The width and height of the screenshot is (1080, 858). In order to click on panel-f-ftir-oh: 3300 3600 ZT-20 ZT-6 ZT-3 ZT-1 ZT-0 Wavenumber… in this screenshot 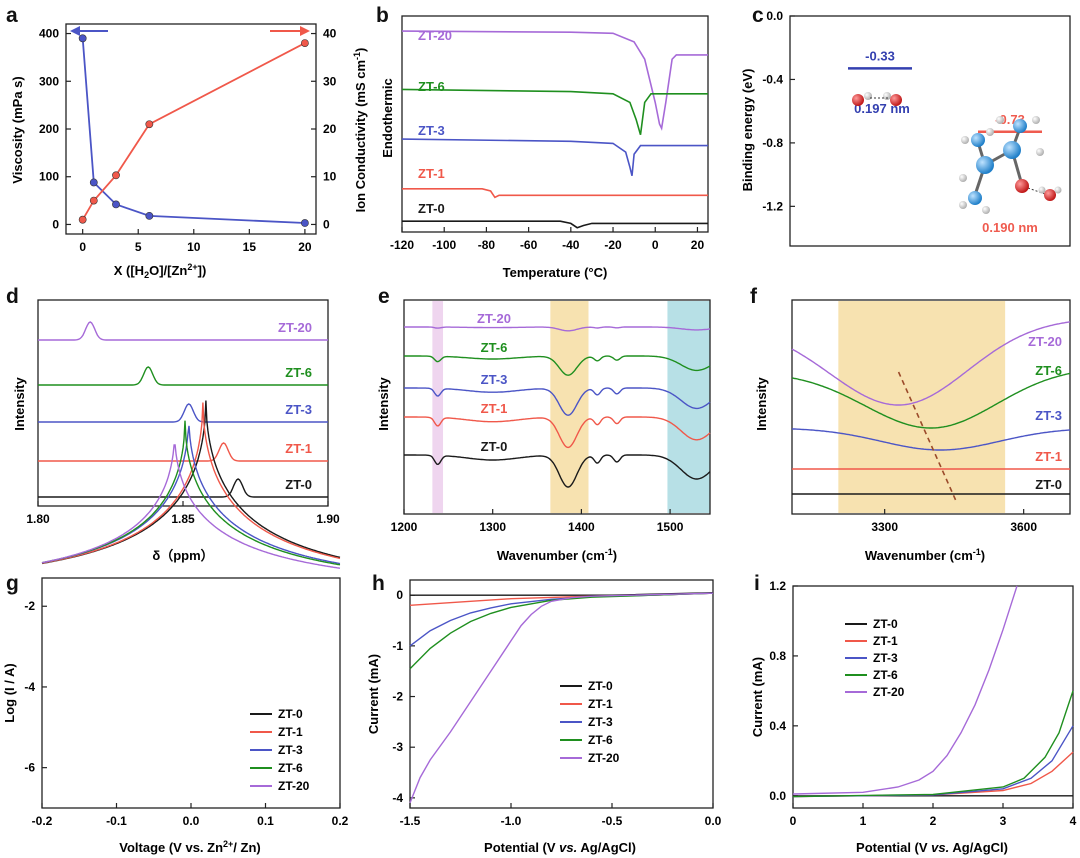, I will do `click(912, 431)`.